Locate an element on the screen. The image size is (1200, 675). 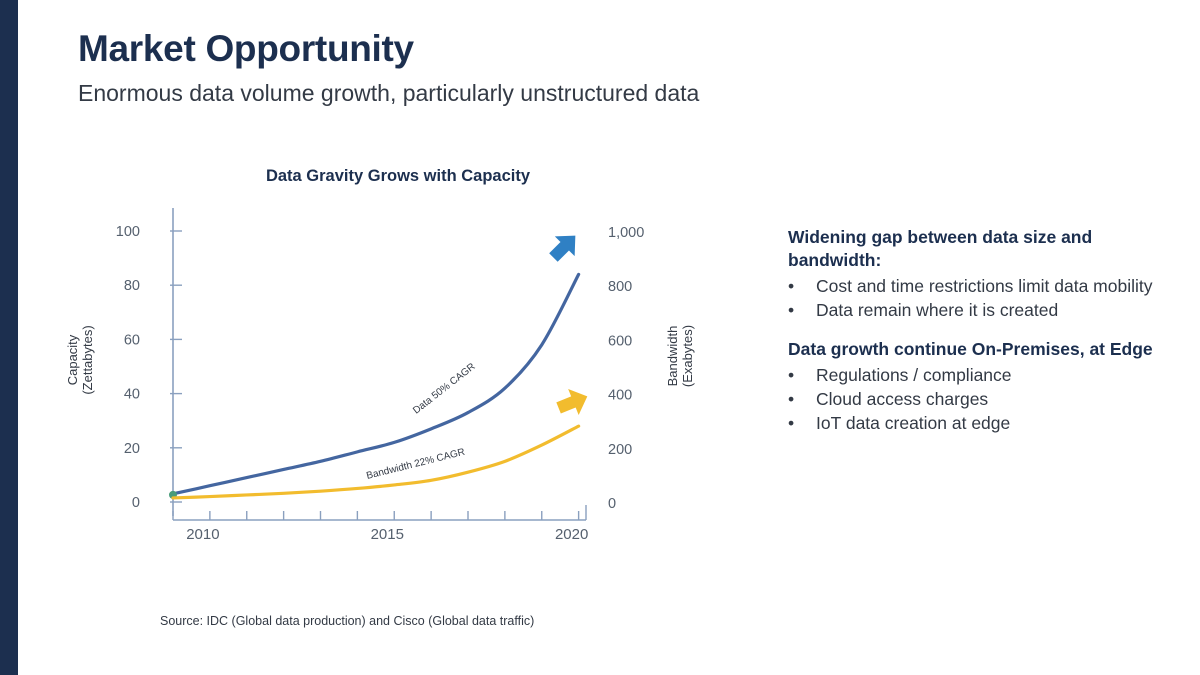
chart-title: Data Gravity Grows with Capacity is located at coordinates (398, 176).